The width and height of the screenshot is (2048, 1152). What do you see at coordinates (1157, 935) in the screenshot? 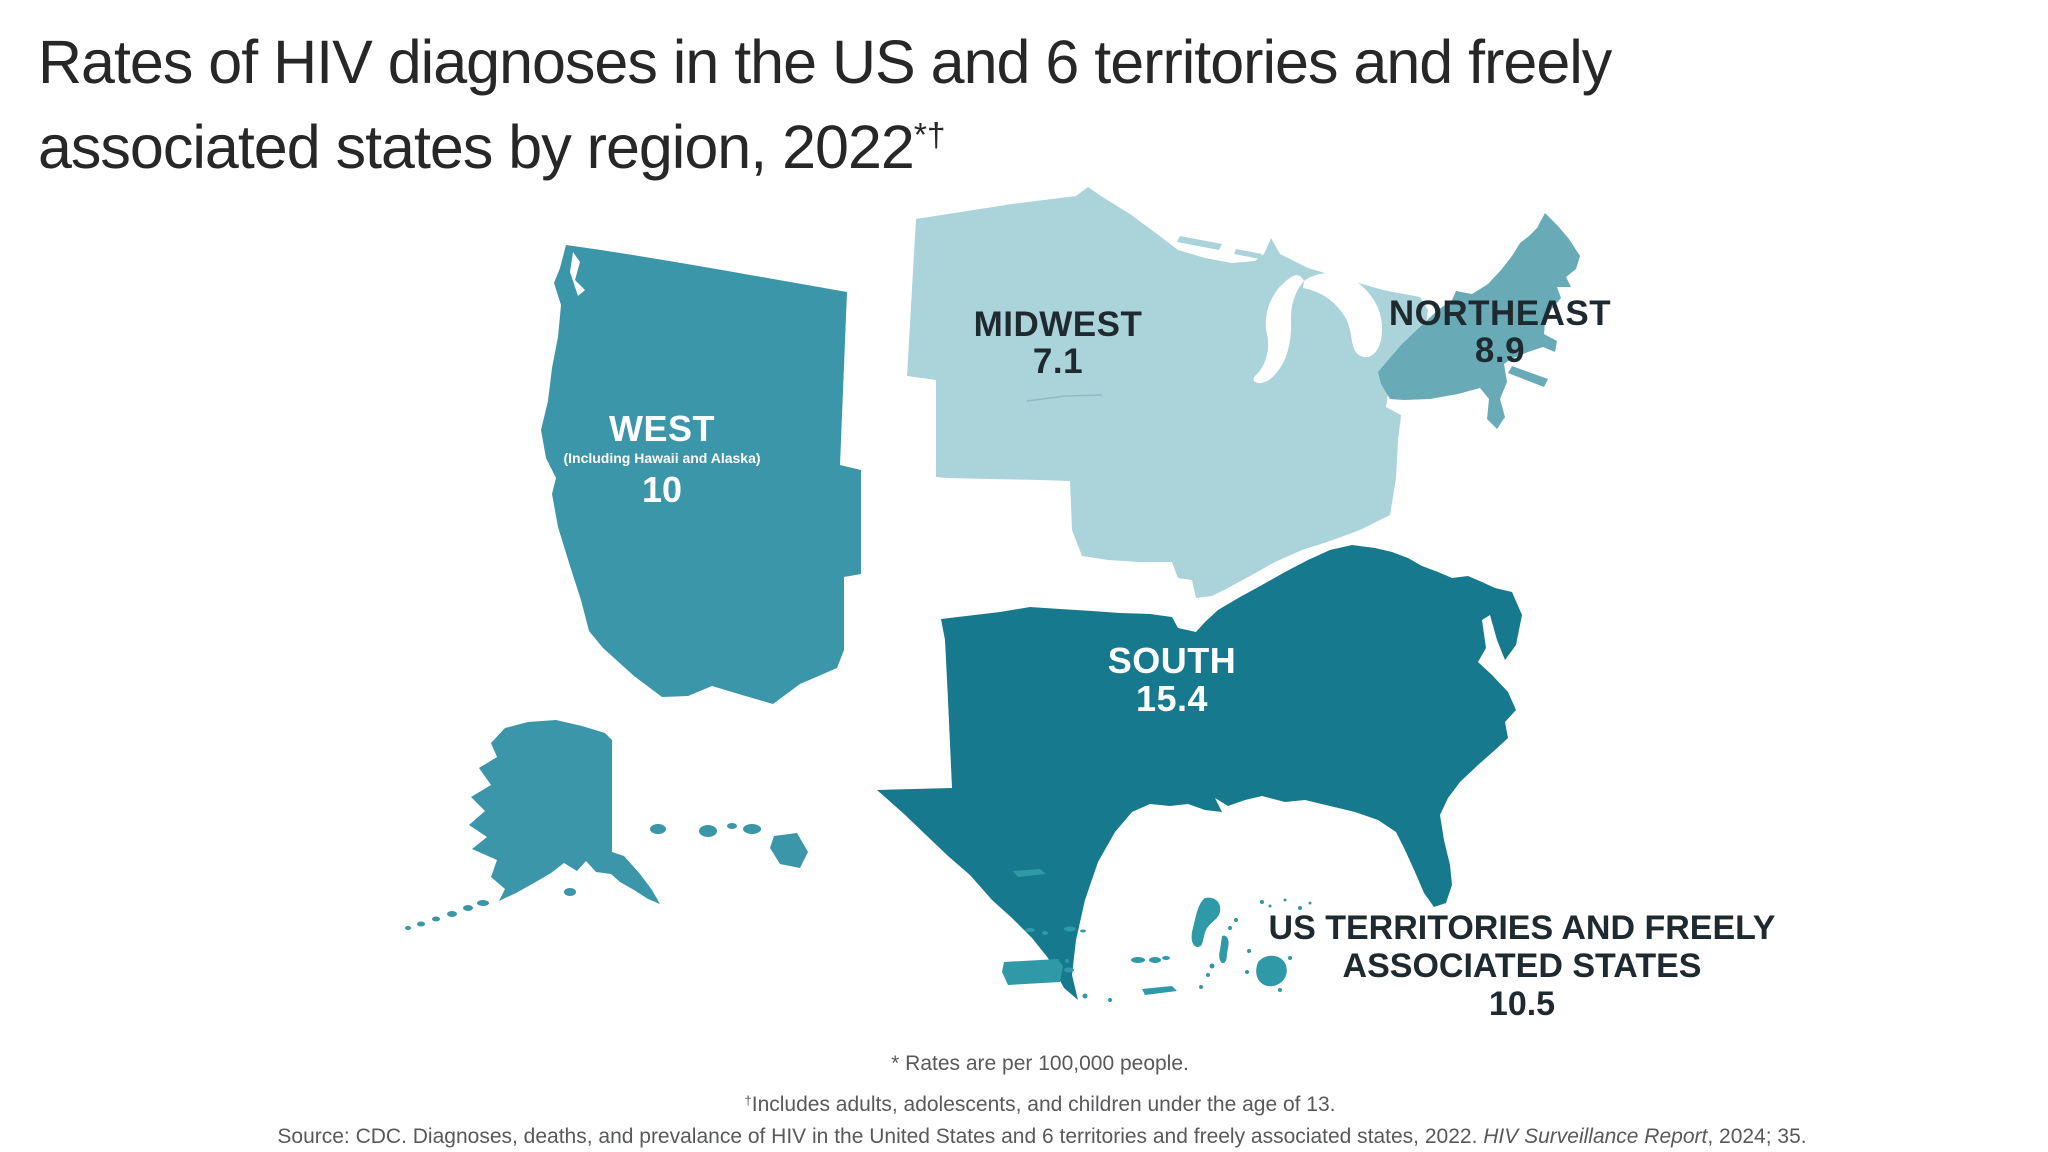
I see `territories-islands-group` at bounding box center [1157, 935].